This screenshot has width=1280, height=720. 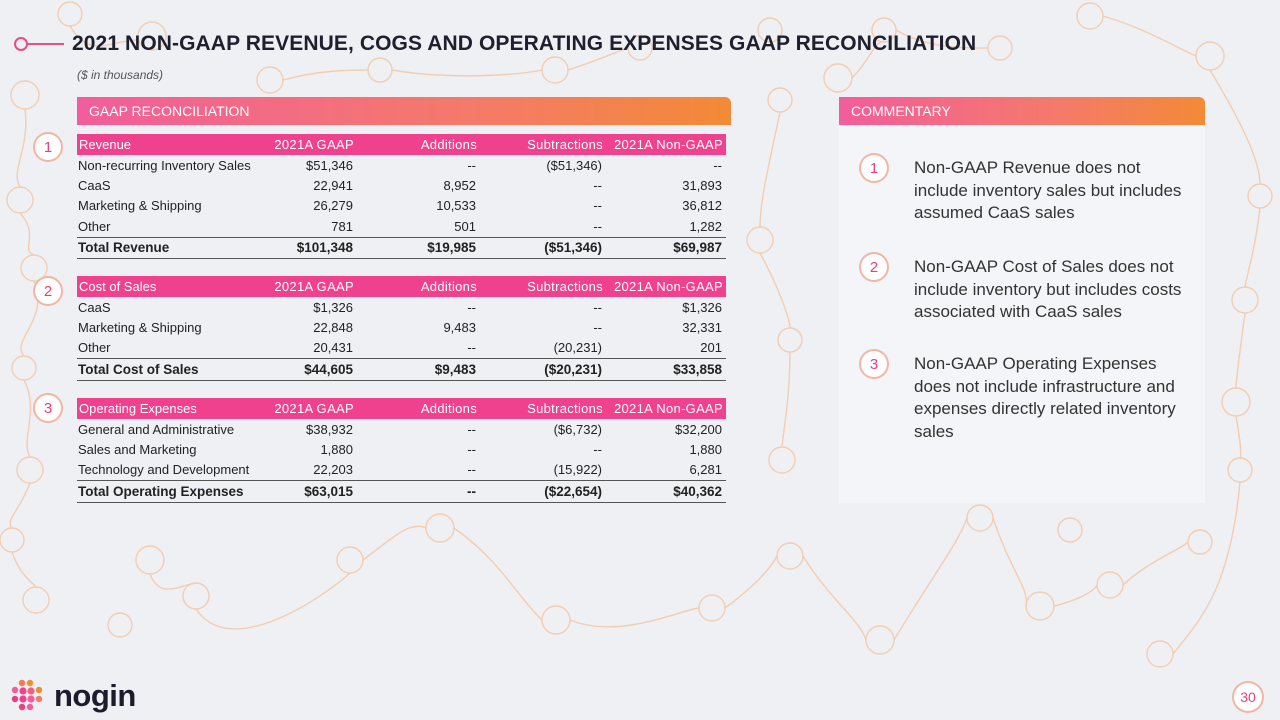 What do you see at coordinates (1248, 697) in the screenshot?
I see `page-number: 30` at bounding box center [1248, 697].